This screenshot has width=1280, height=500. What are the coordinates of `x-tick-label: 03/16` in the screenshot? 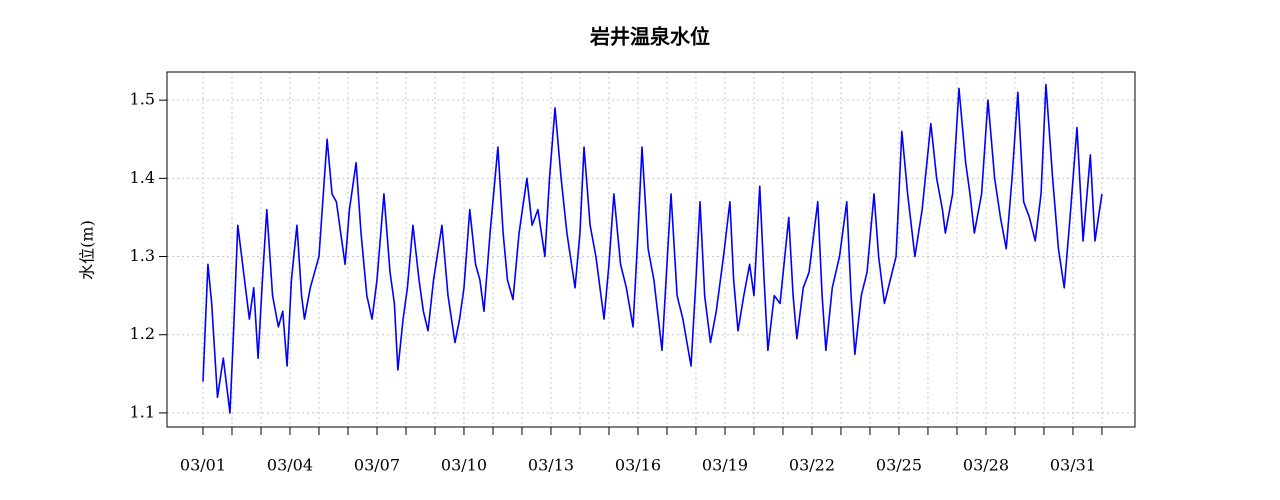 It's located at (638, 465).